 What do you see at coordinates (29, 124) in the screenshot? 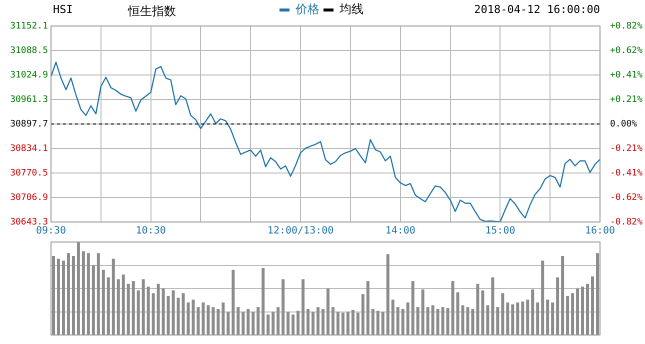
I see `y-tick-label: 30897.7` at bounding box center [29, 124].